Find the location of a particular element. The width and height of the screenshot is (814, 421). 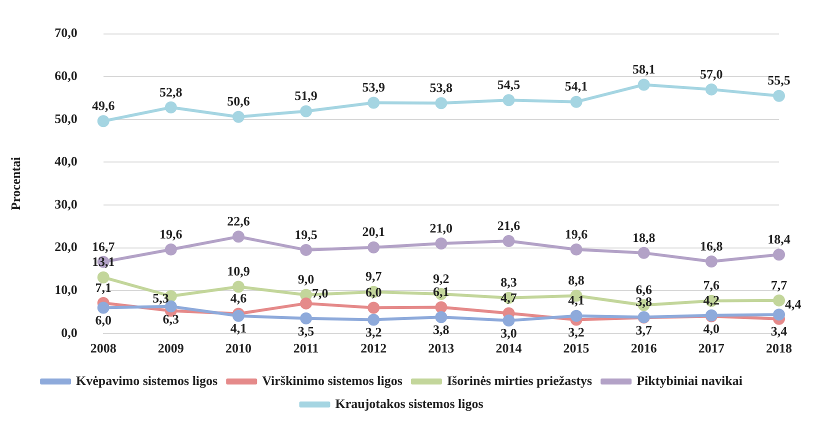

data-label: 7,7 is located at coordinates (779, 284).